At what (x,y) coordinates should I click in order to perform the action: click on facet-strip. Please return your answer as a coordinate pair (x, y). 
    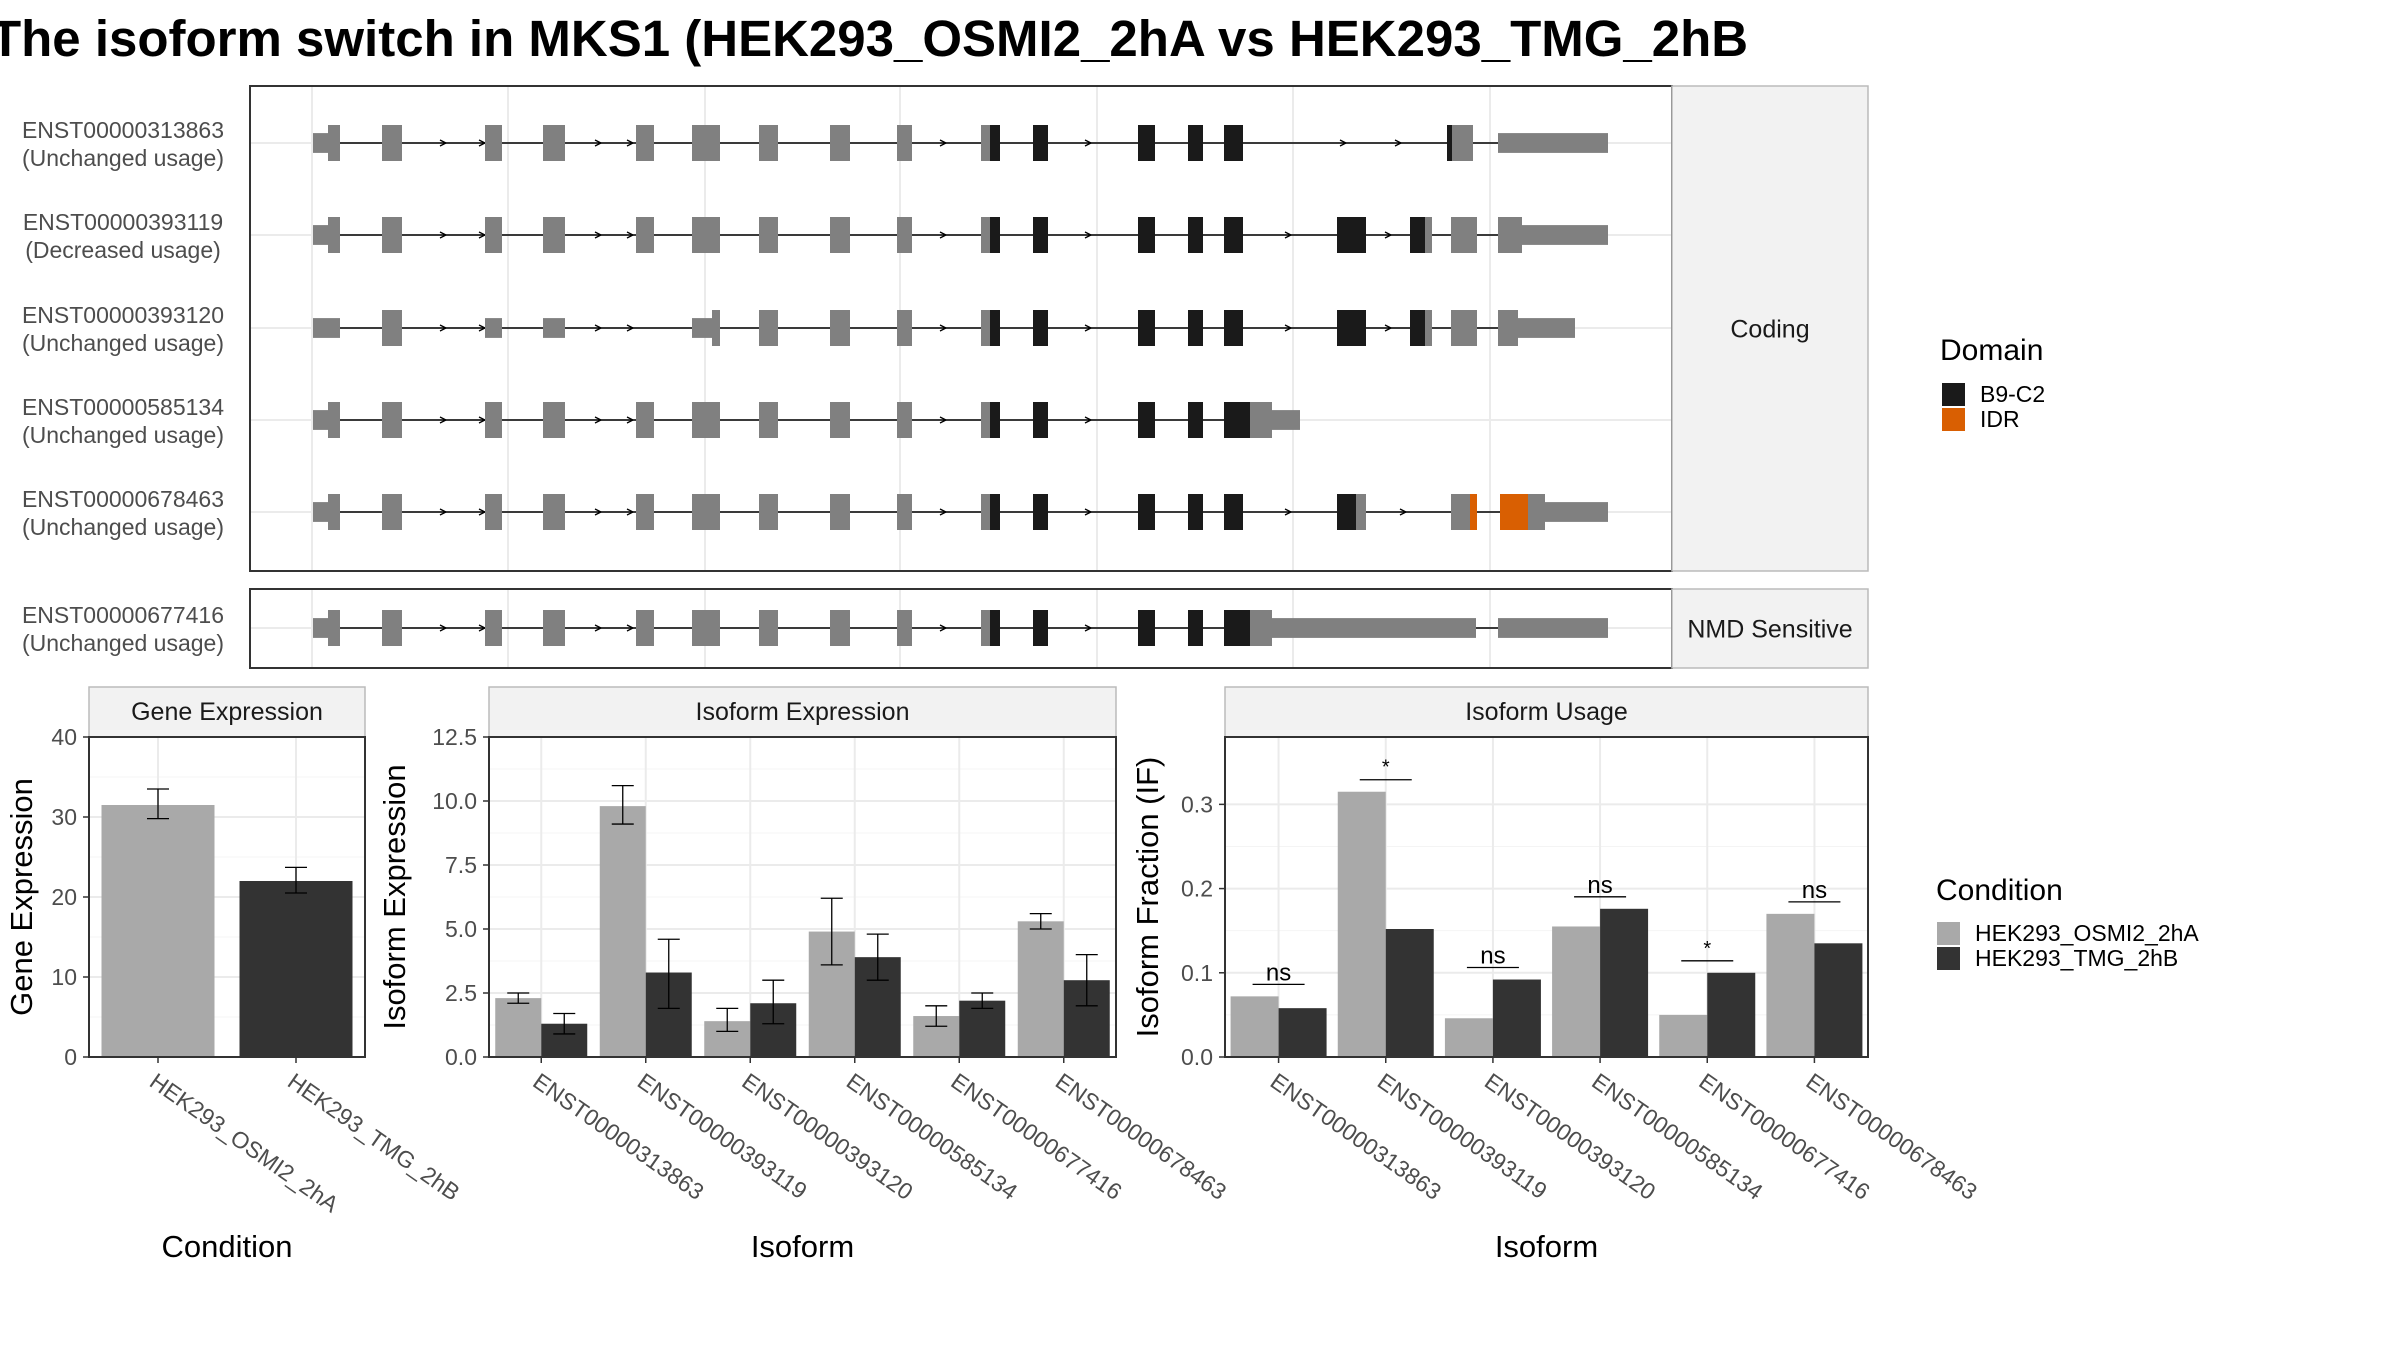
    Looking at the image, I should click on (1770, 328).